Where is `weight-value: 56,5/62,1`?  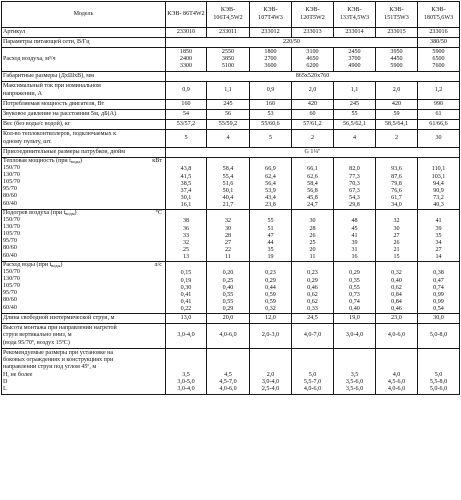
weight-value: 56,5/62,1 is located at coordinates (354, 124).